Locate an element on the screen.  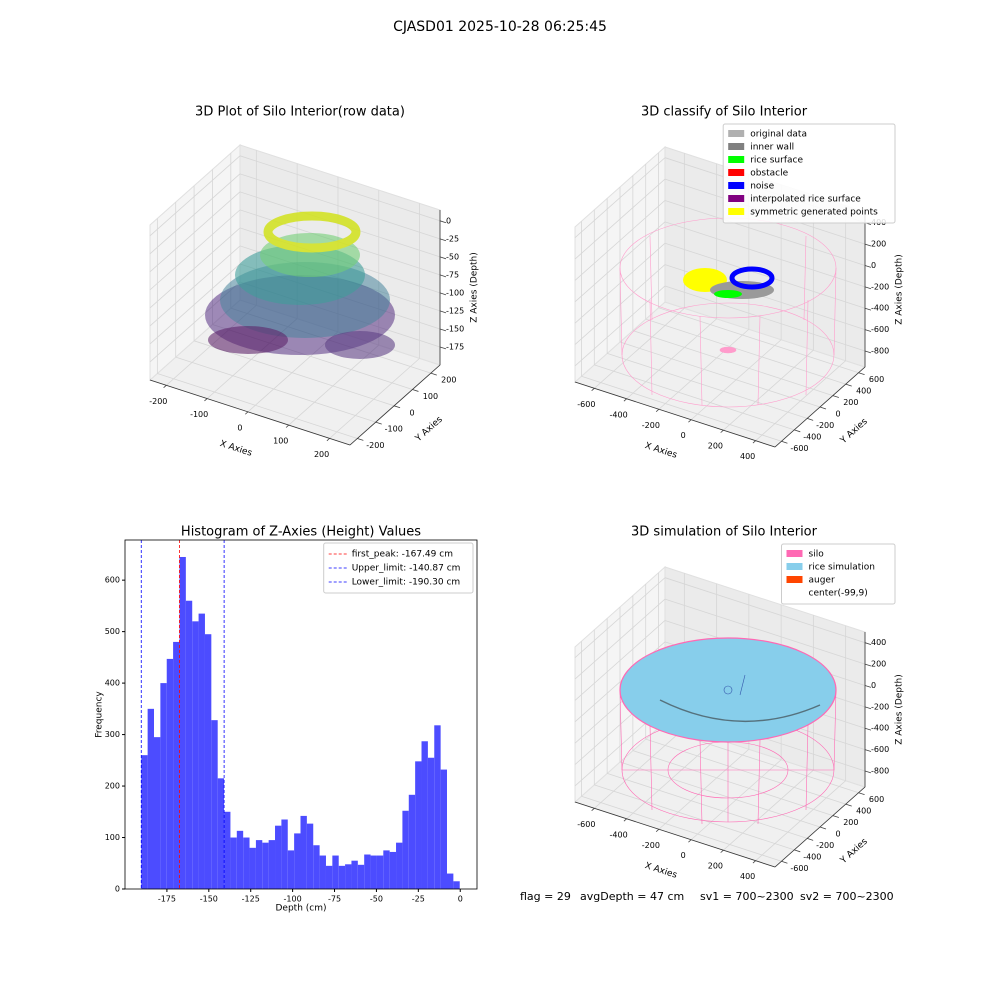
legend-label: interpolated rice surface is located at coordinates (805, 200).